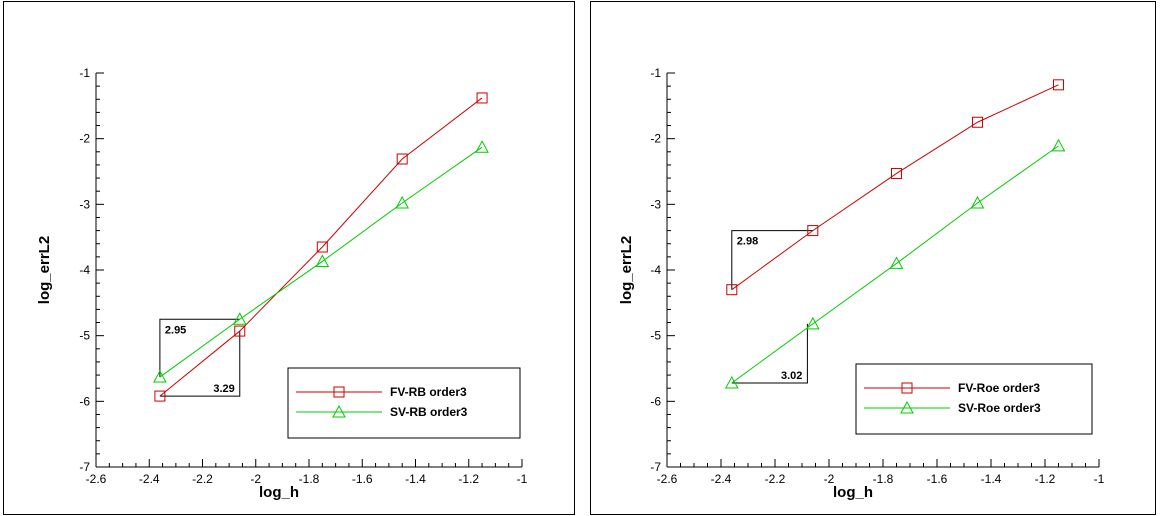 The width and height of the screenshot is (1160, 516). What do you see at coordinates (791, 376) in the screenshot?
I see `slope-label: 3.02` at bounding box center [791, 376].